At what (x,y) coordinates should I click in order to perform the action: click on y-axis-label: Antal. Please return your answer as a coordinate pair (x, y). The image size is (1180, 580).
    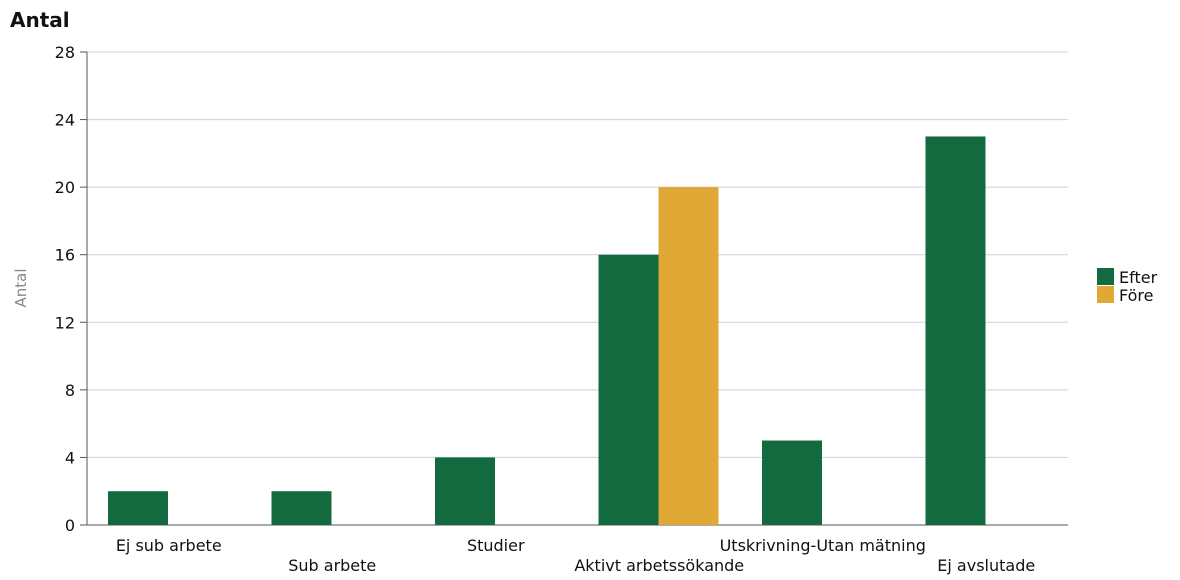
    Looking at the image, I should click on (21, 287).